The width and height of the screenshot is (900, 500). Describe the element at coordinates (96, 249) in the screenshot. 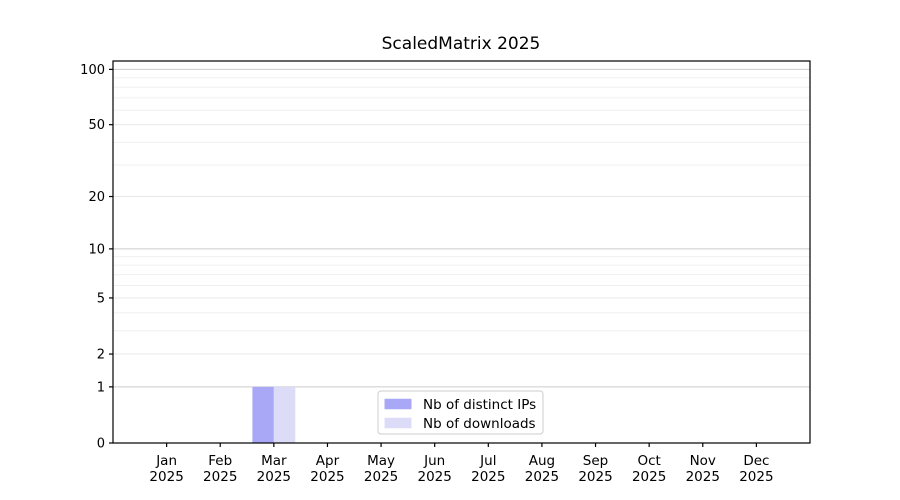

I see `y-tick-label: 10` at that location.